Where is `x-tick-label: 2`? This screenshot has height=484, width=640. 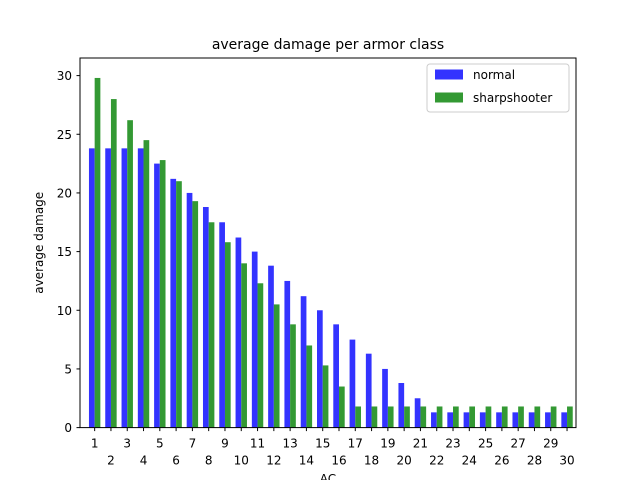
x-tick-label: 2 is located at coordinates (111, 461).